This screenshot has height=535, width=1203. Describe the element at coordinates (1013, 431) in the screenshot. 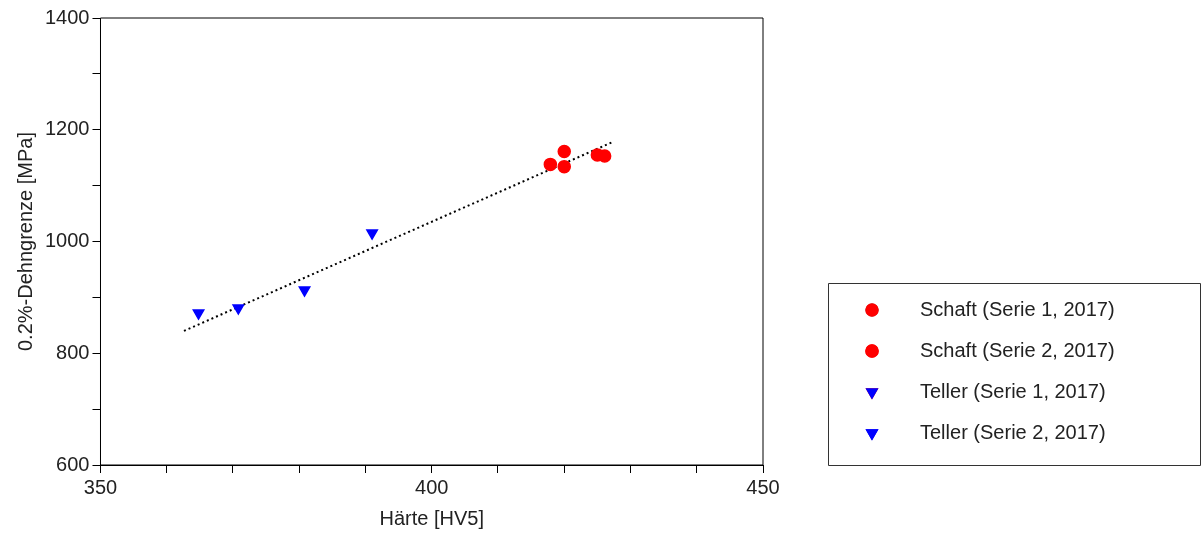

I see `legend-label: Teller (Serie 2, 2017)` at that location.